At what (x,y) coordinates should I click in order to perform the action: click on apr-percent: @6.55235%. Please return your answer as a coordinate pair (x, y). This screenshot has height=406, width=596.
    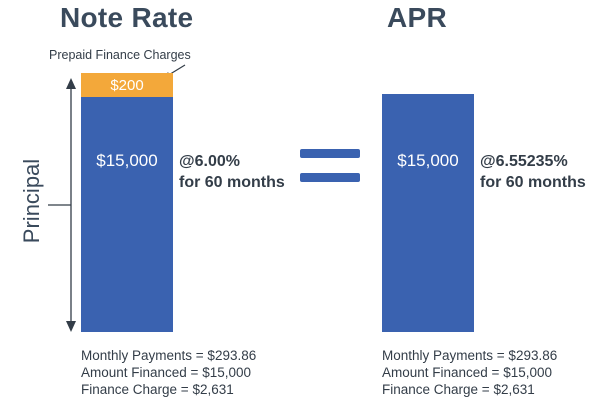
    Looking at the image, I should click on (524, 161).